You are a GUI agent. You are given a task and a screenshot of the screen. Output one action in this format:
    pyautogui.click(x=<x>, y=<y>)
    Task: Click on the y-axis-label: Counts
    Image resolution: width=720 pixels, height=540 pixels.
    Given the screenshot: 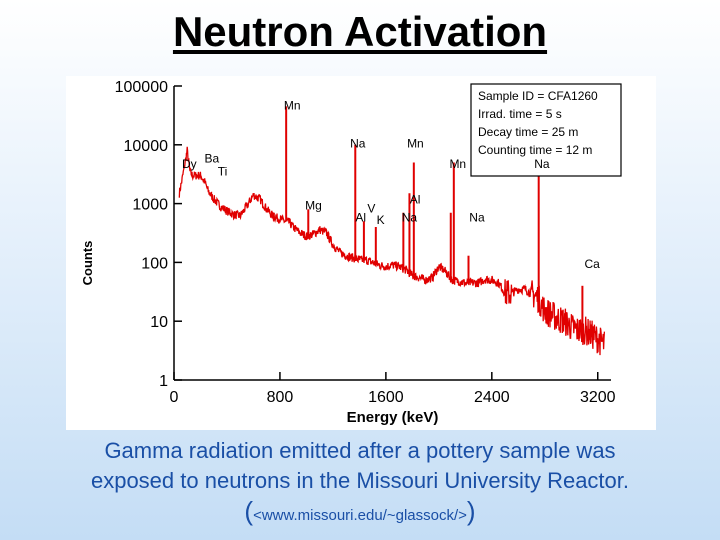 What is the action you would take?
    pyautogui.click(x=87, y=263)
    